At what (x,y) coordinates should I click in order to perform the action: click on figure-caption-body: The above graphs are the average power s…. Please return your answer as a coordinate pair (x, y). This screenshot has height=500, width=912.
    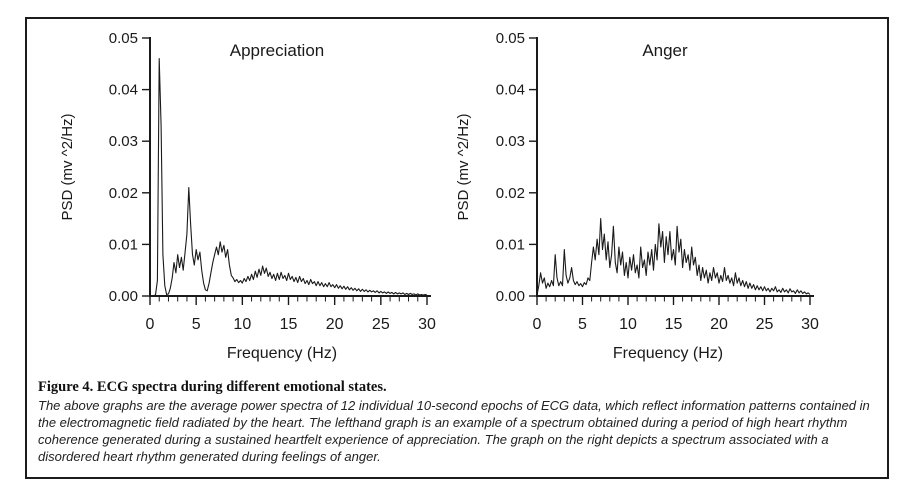
    Looking at the image, I should click on (454, 431).